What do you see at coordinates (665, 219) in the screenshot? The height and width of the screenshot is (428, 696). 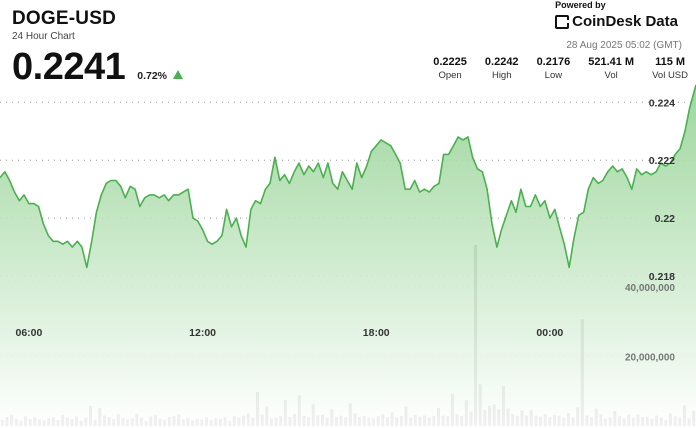 I see `price-tick-label: 0.22` at bounding box center [665, 219].